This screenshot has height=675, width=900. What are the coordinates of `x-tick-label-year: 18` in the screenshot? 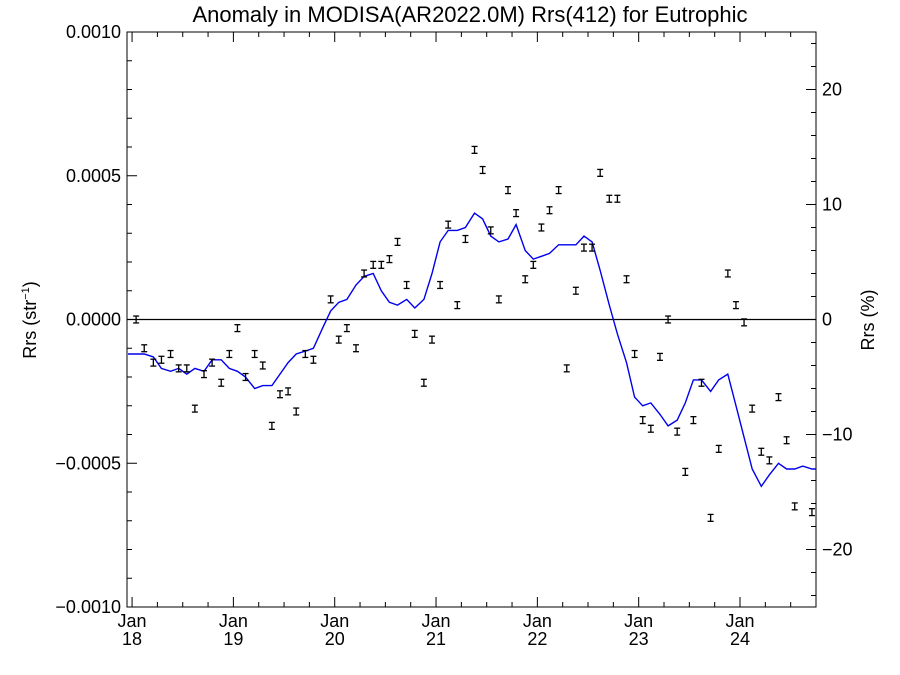 It's located at (132, 639).